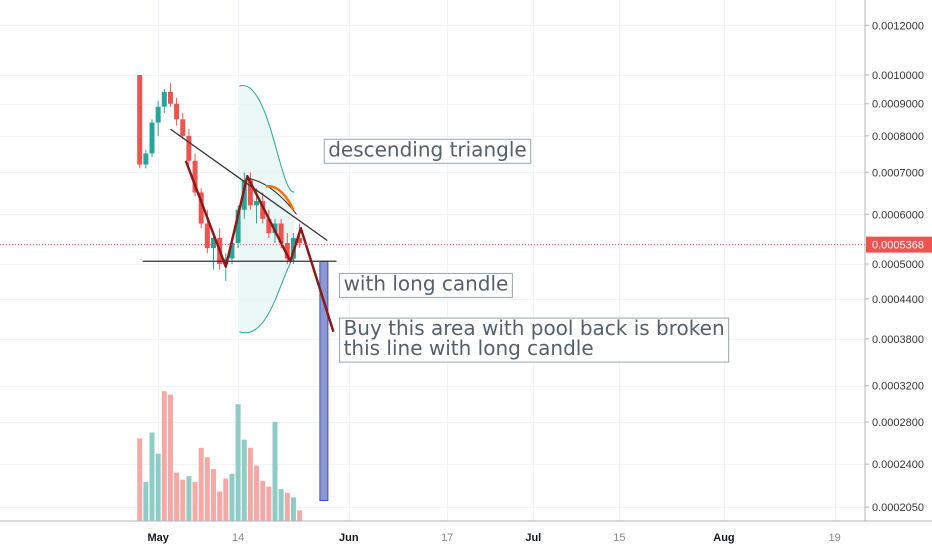 The image size is (932, 550). I want to click on annotation-text: with long candle, so click(426, 283).